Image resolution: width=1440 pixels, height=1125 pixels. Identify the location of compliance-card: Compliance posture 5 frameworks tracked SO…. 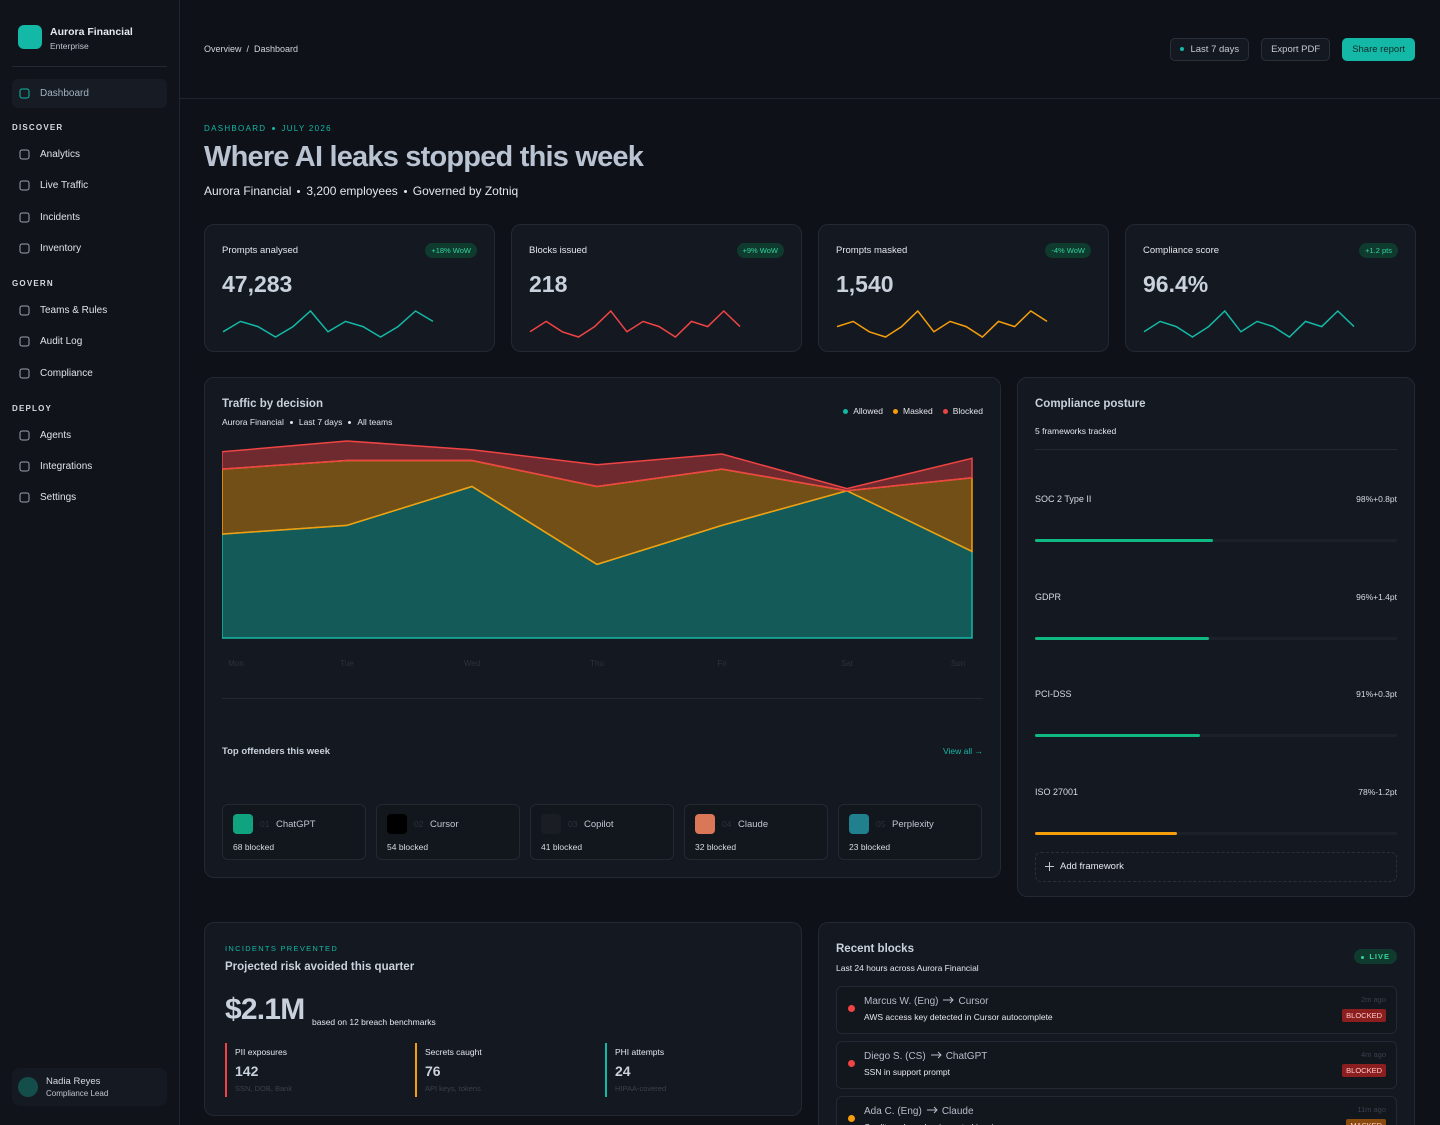
(1216, 637).